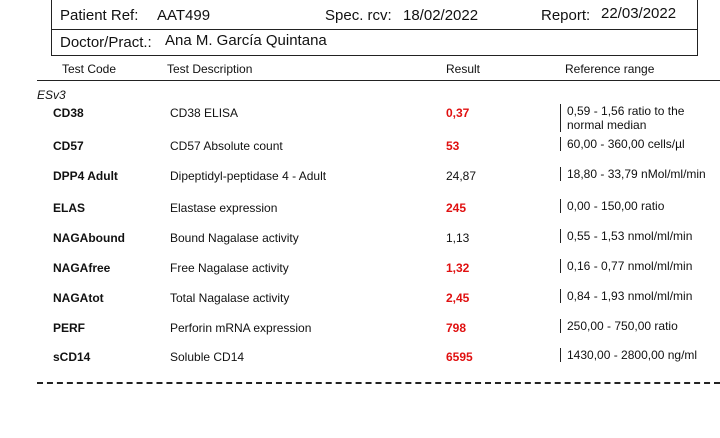 The width and height of the screenshot is (720, 438). What do you see at coordinates (461, 176) in the screenshot?
I see `test-result: 24,87` at bounding box center [461, 176].